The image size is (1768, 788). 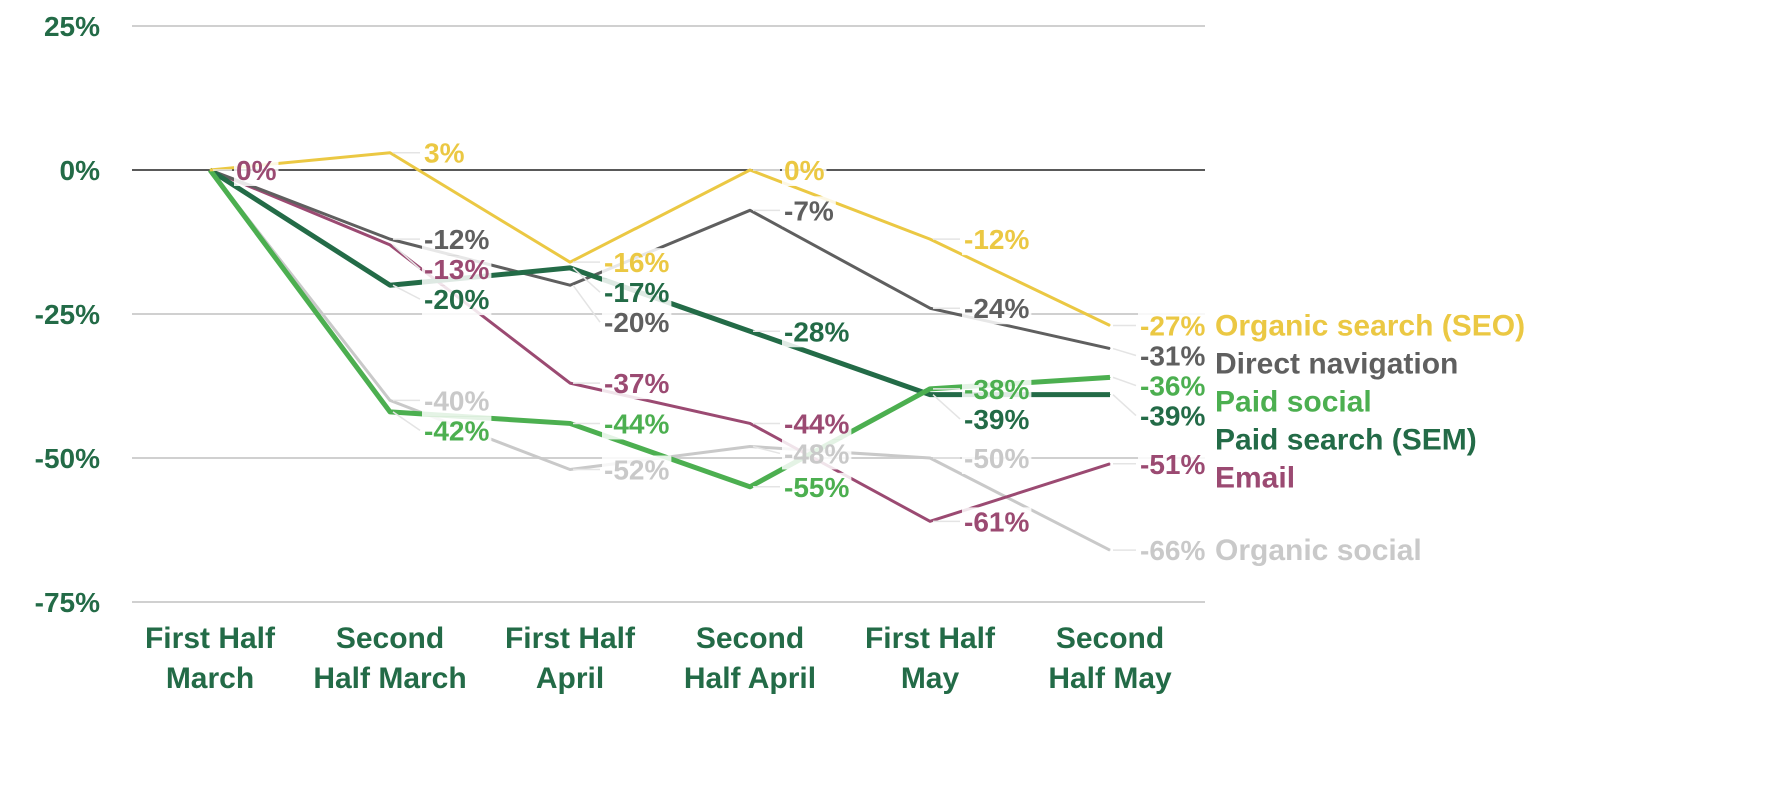 I want to click on data-label: -51%, so click(x=1172, y=464).